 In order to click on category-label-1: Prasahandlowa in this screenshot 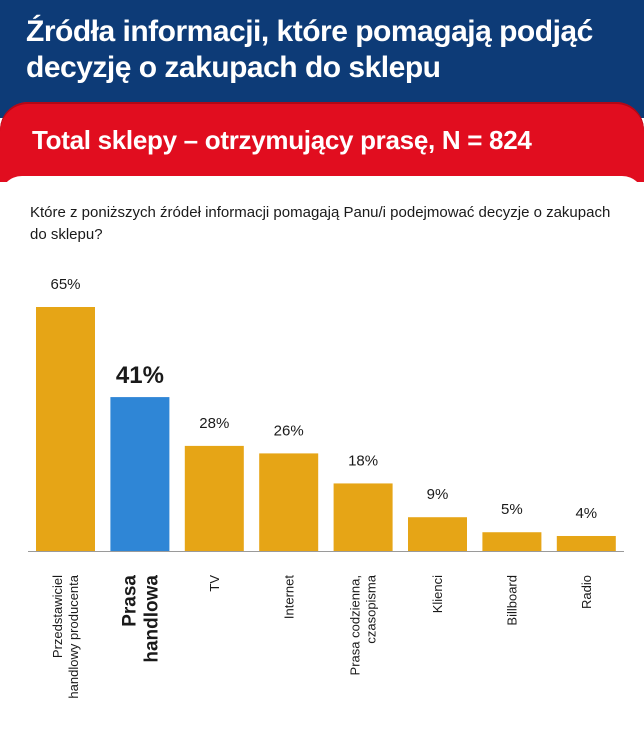, I will do `click(141, 619)`.